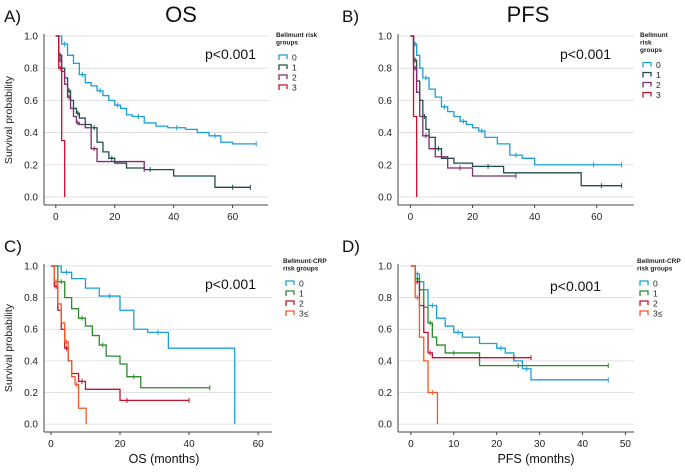 This screenshot has width=685, height=472. What do you see at coordinates (659, 261) in the screenshot?
I see `legend-title: Bellmunt-CRP` at bounding box center [659, 261].